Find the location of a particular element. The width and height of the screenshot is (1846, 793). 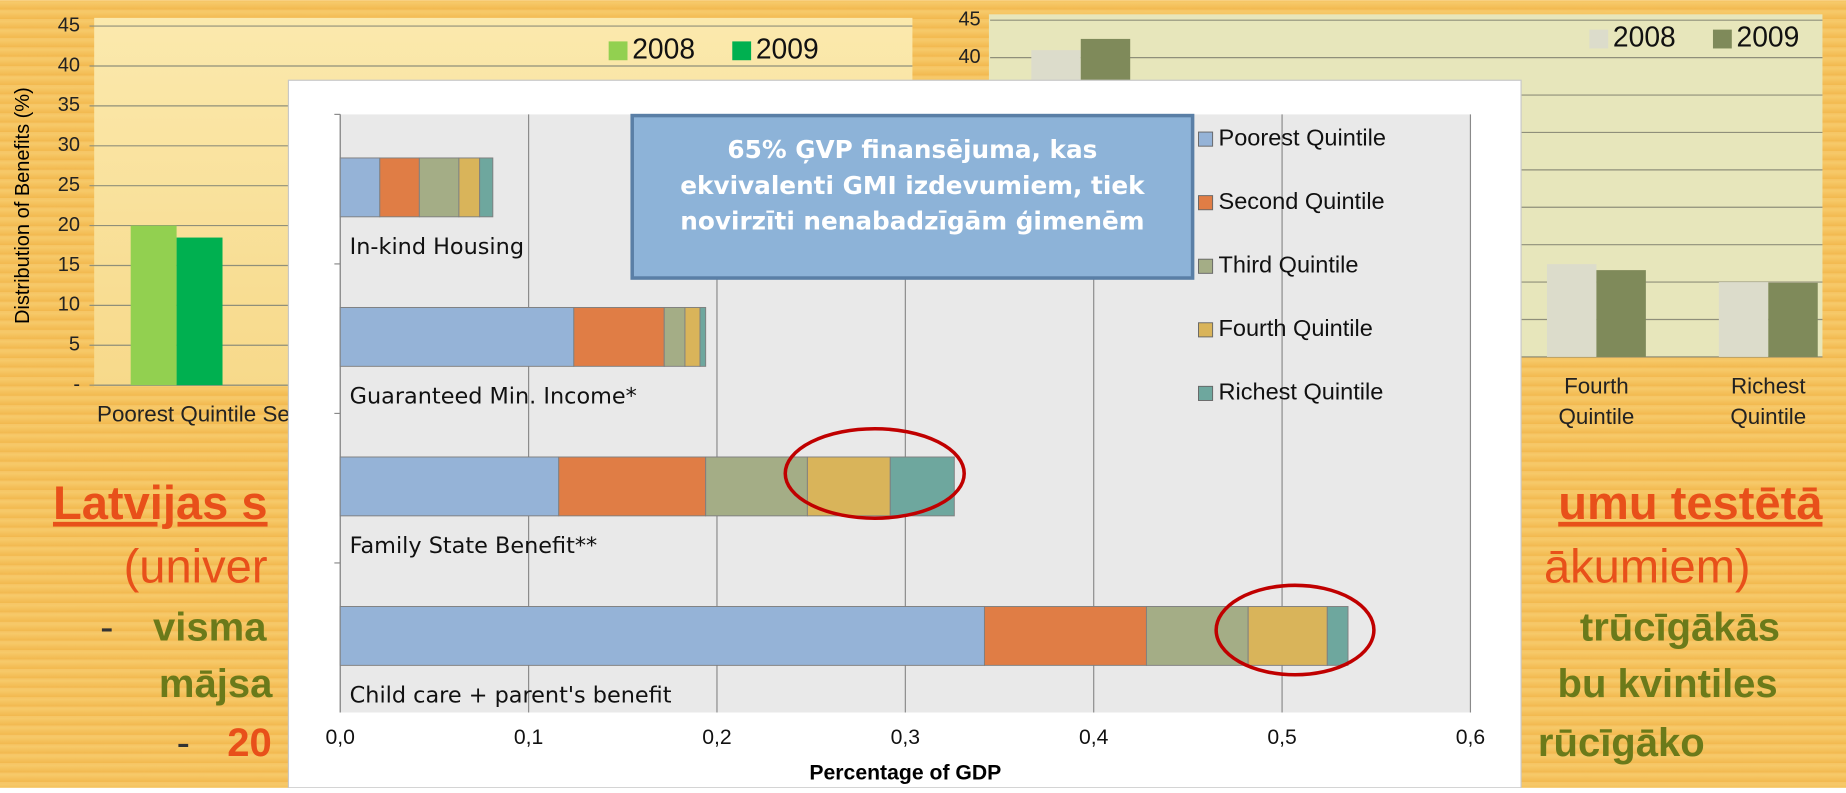

legend-label: Second Quintile is located at coordinates (1302, 201).